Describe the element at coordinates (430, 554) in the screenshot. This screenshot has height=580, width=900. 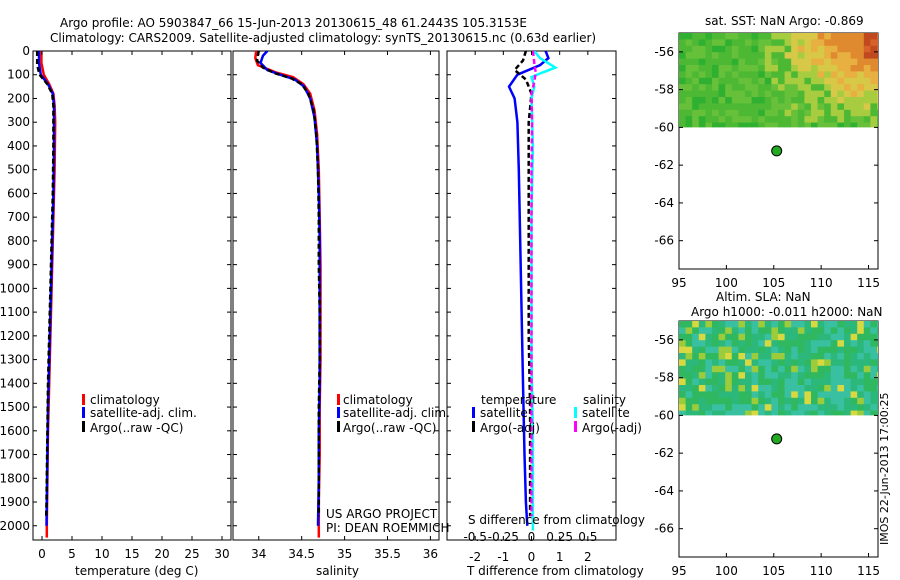
I see `x-tick-label: 36` at that location.